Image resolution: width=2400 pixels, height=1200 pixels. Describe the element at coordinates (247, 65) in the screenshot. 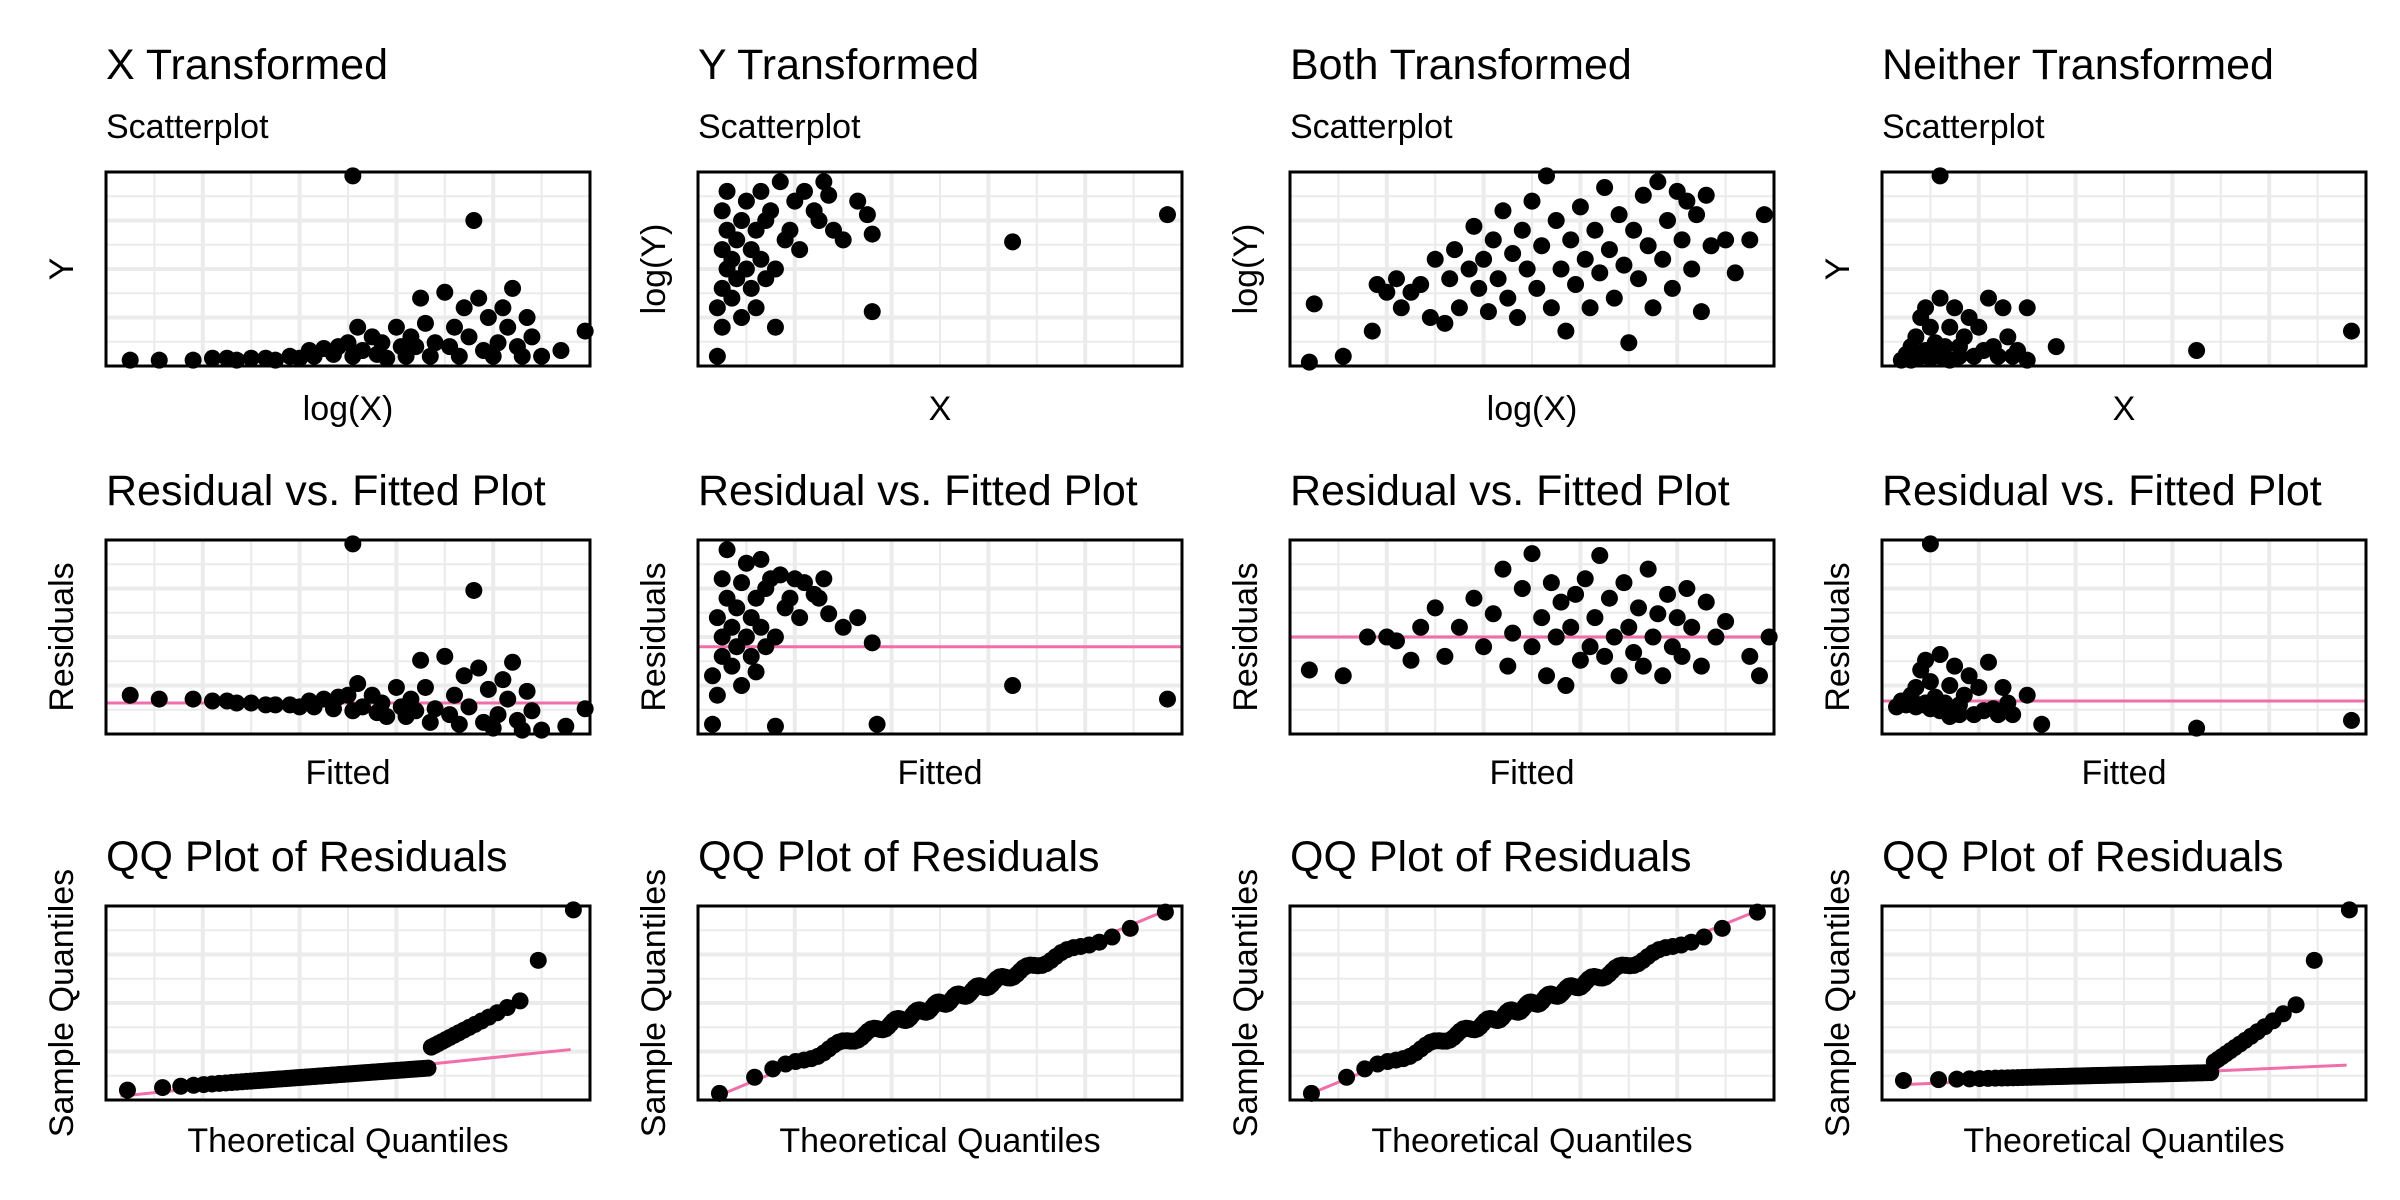

I see `column-title-x-transformed: X Transformed` at that location.